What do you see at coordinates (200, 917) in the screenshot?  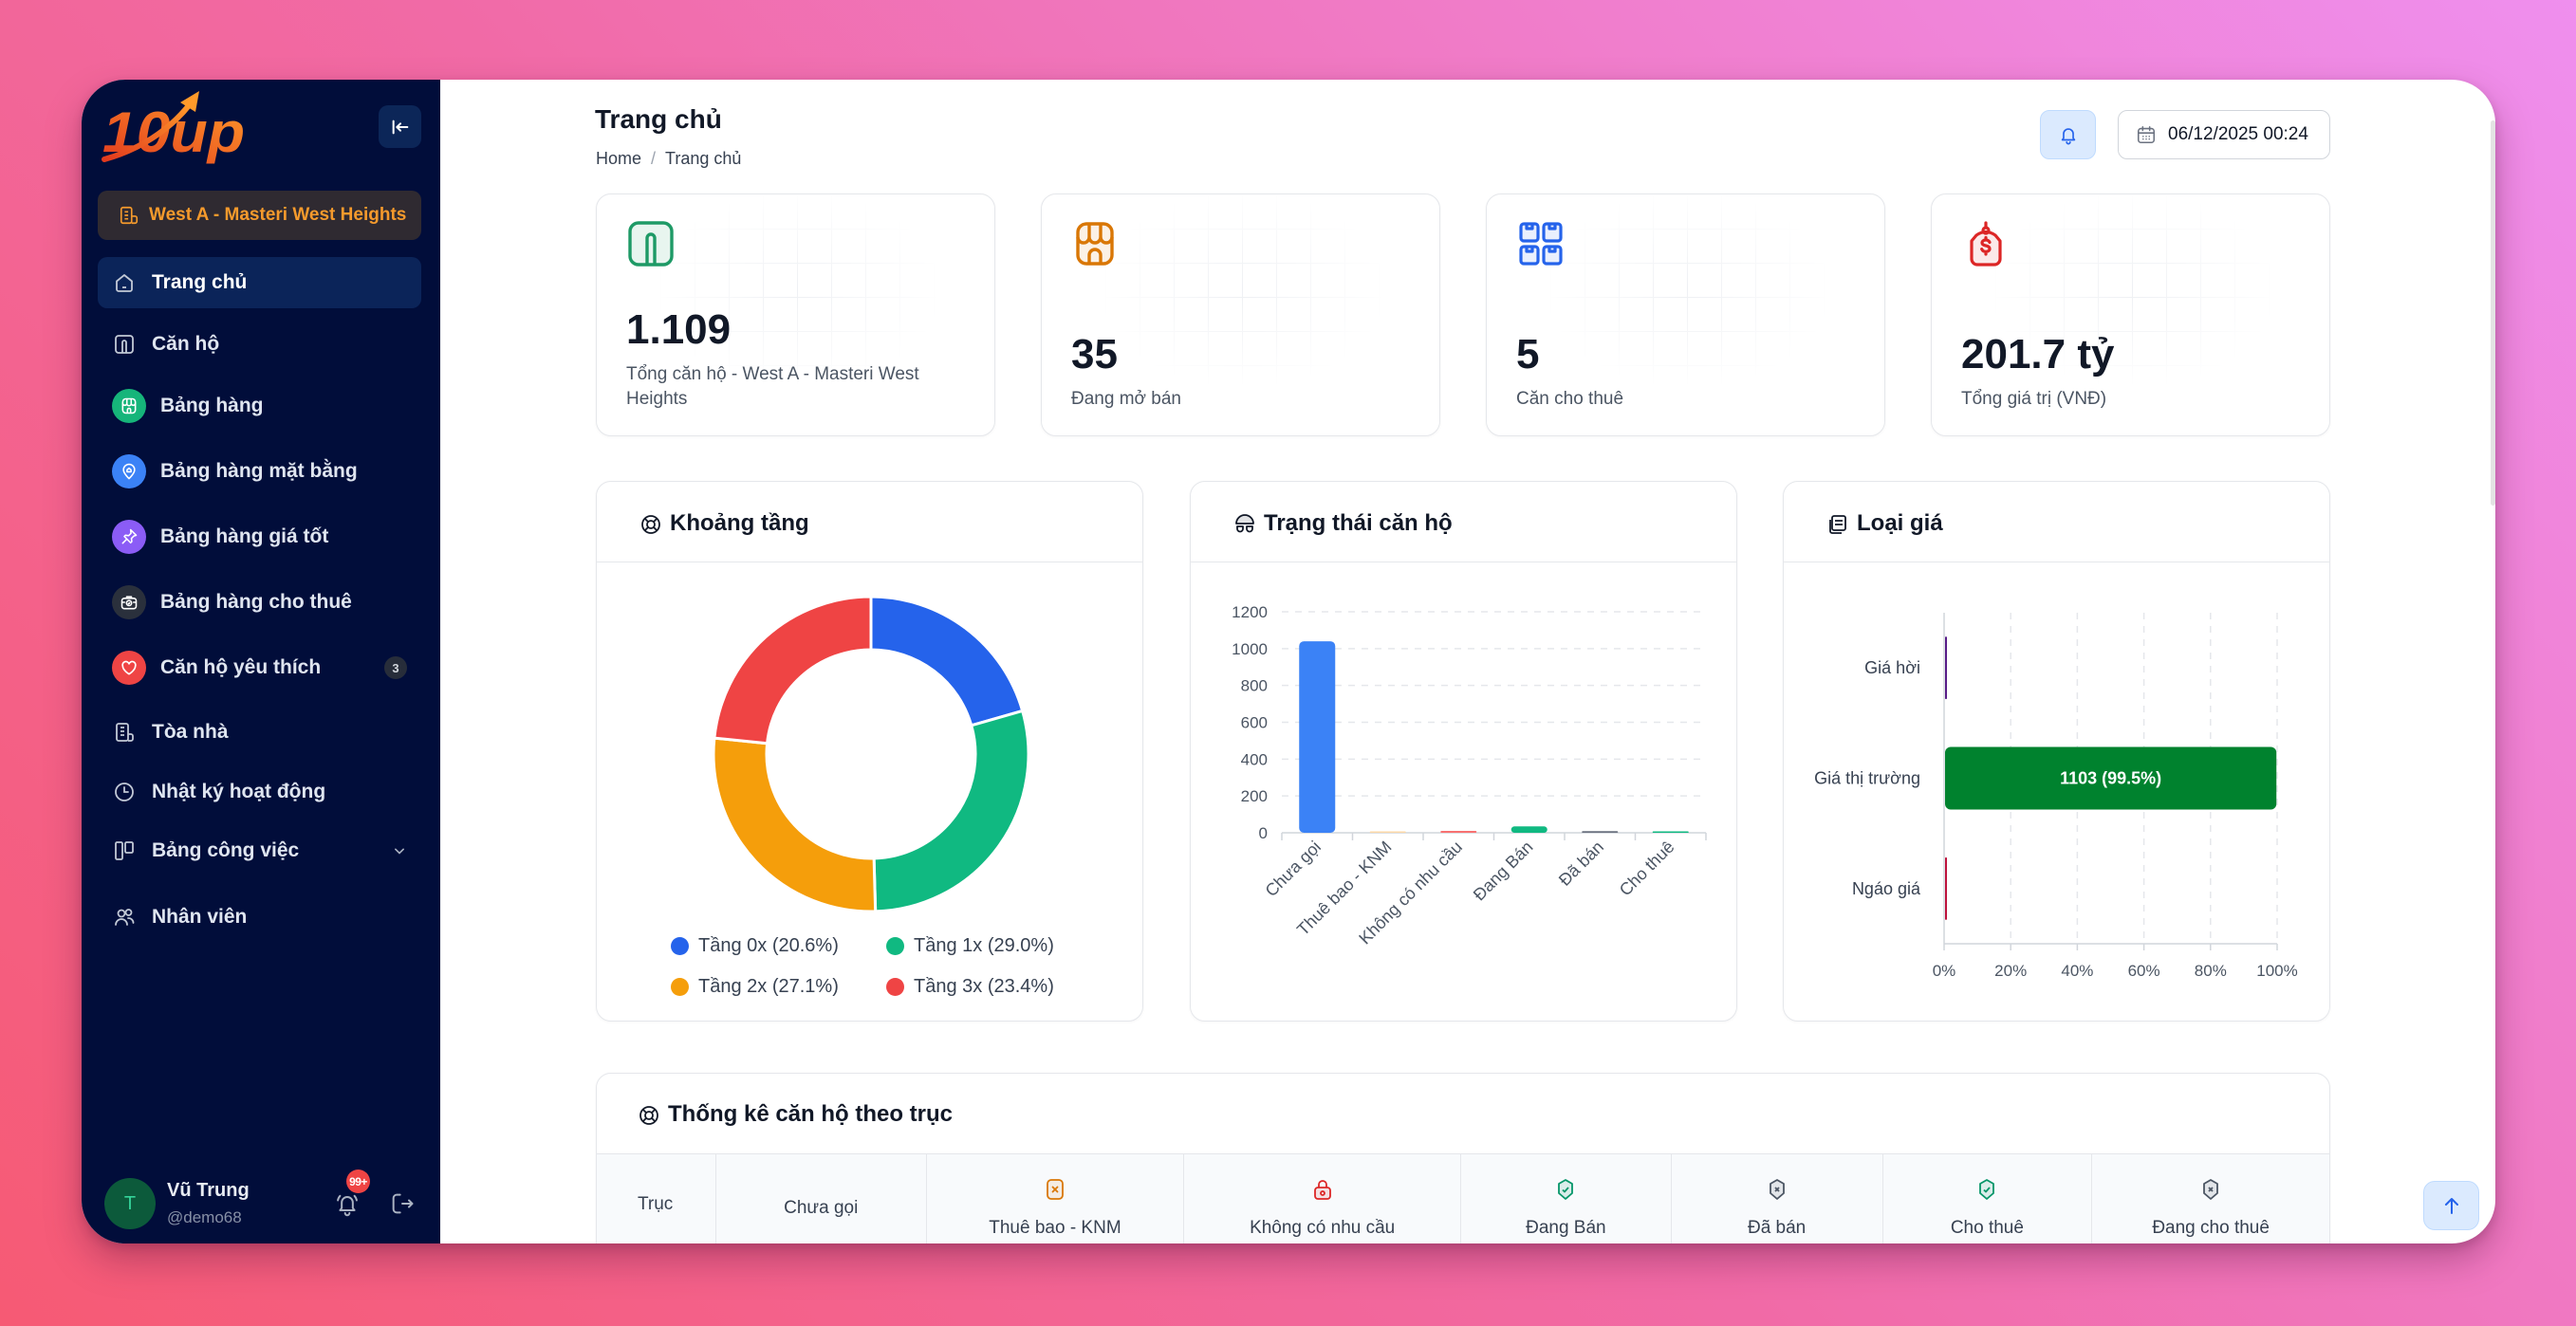 I see `sidebar-item-label: Nhân viên` at bounding box center [200, 917].